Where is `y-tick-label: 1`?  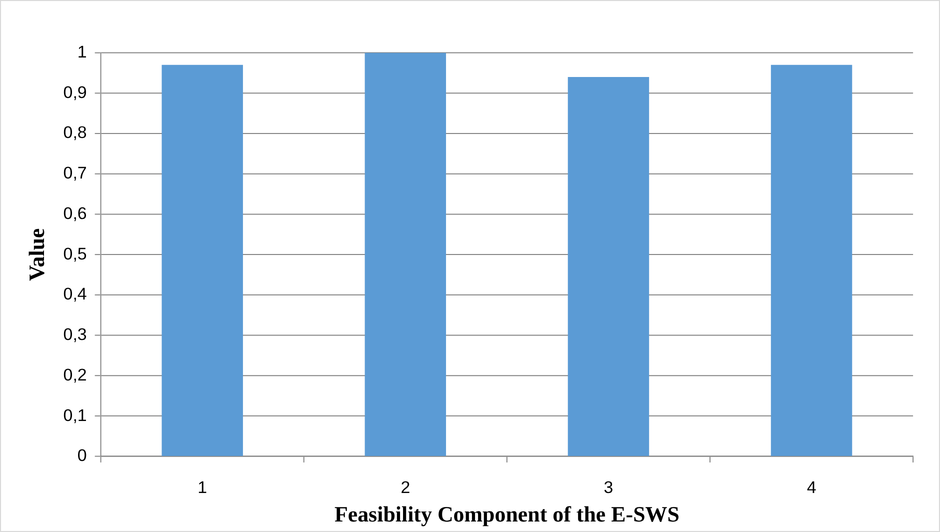 y-tick-label: 1 is located at coordinates (82, 52).